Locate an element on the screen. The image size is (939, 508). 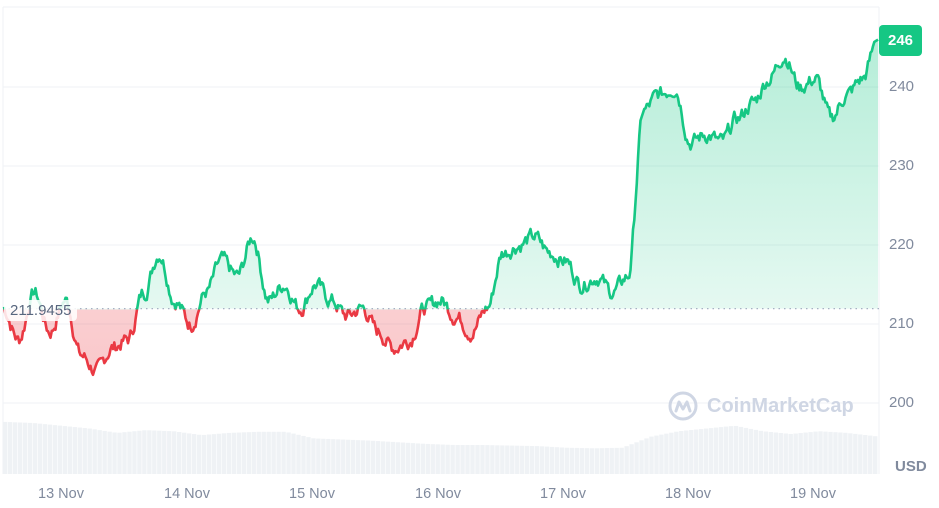
current-price-badge: 246 is located at coordinates (900, 40).